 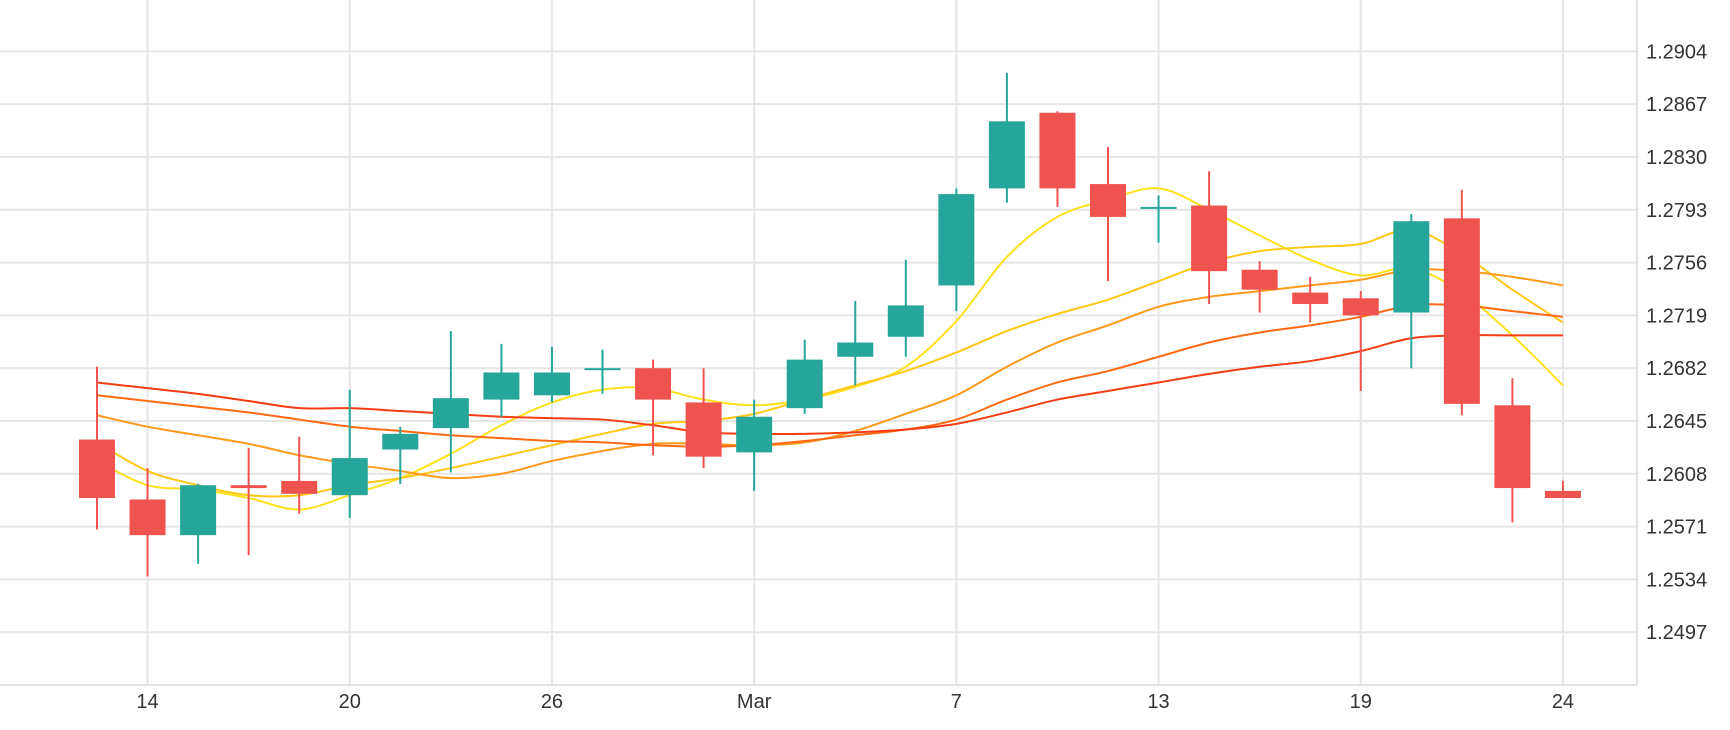 What do you see at coordinates (1676, 422) in the screenshot?
I see `price-tick-label: 1.2645` at bounding box center [1676, 422].